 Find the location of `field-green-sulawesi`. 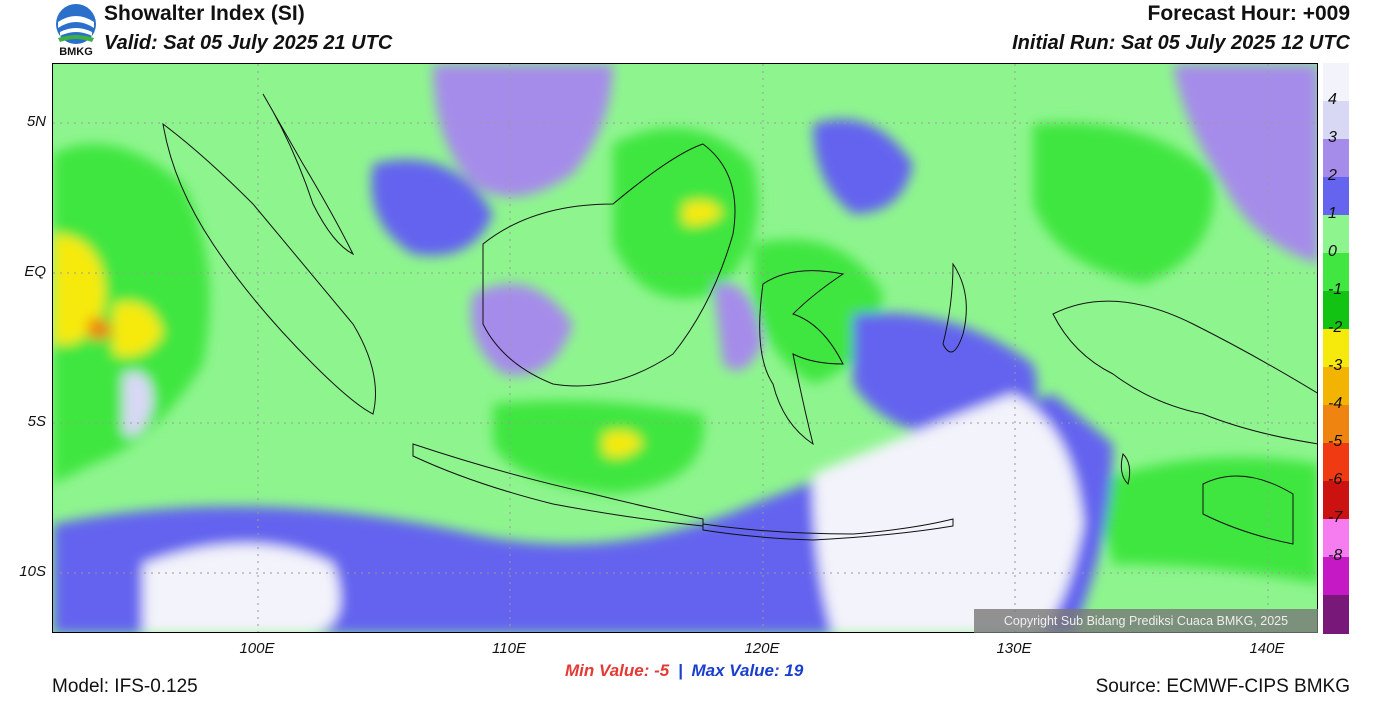

field-green-sulawesi is located at coordinates (818, 311).